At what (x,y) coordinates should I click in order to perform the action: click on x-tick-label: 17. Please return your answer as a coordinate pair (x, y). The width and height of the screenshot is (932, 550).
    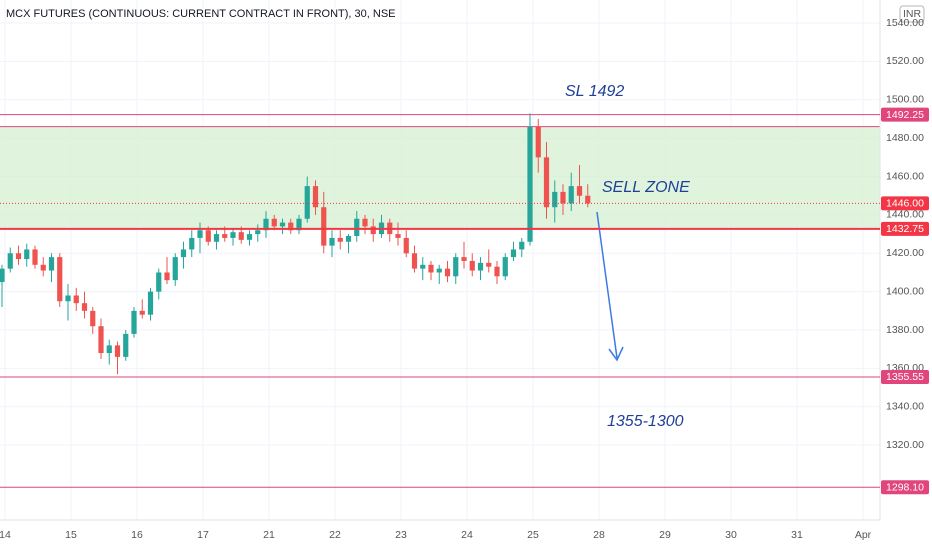
    Looking at the image, I should click on (203, 535).